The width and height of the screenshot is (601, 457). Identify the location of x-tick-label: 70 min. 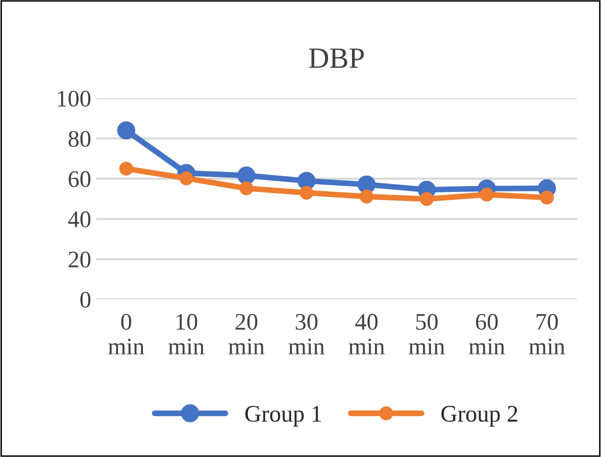
(547, 334).